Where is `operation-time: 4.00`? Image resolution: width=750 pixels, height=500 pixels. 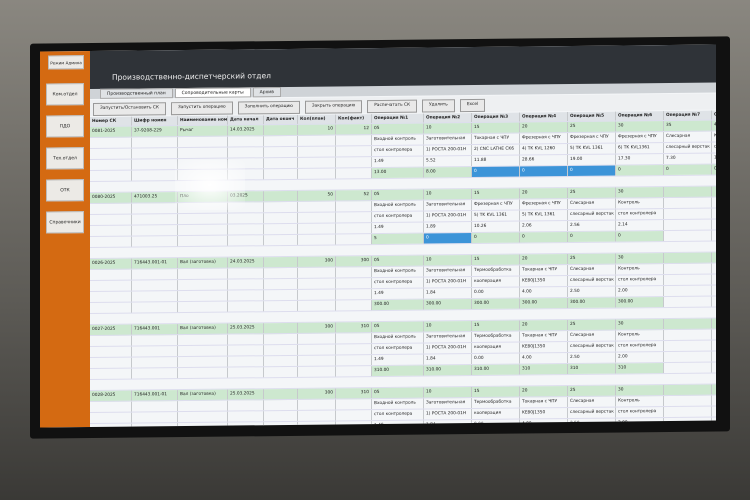
operation-time: 4.00 is located at coordinates (544, 423).